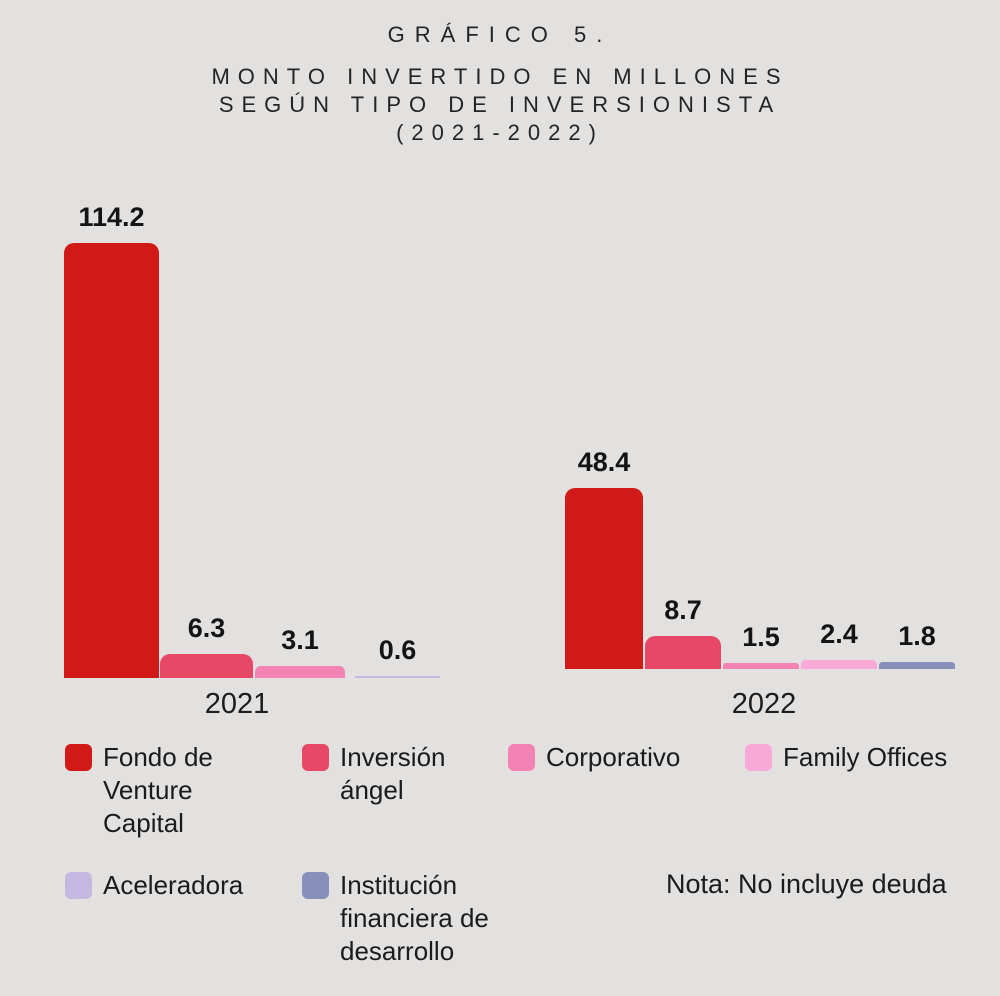  What do you see at coordinates (683, 632) in the screenshot?
I see `bar-2022-inversion-angel: 8.7` at bounding box center [683, 632].